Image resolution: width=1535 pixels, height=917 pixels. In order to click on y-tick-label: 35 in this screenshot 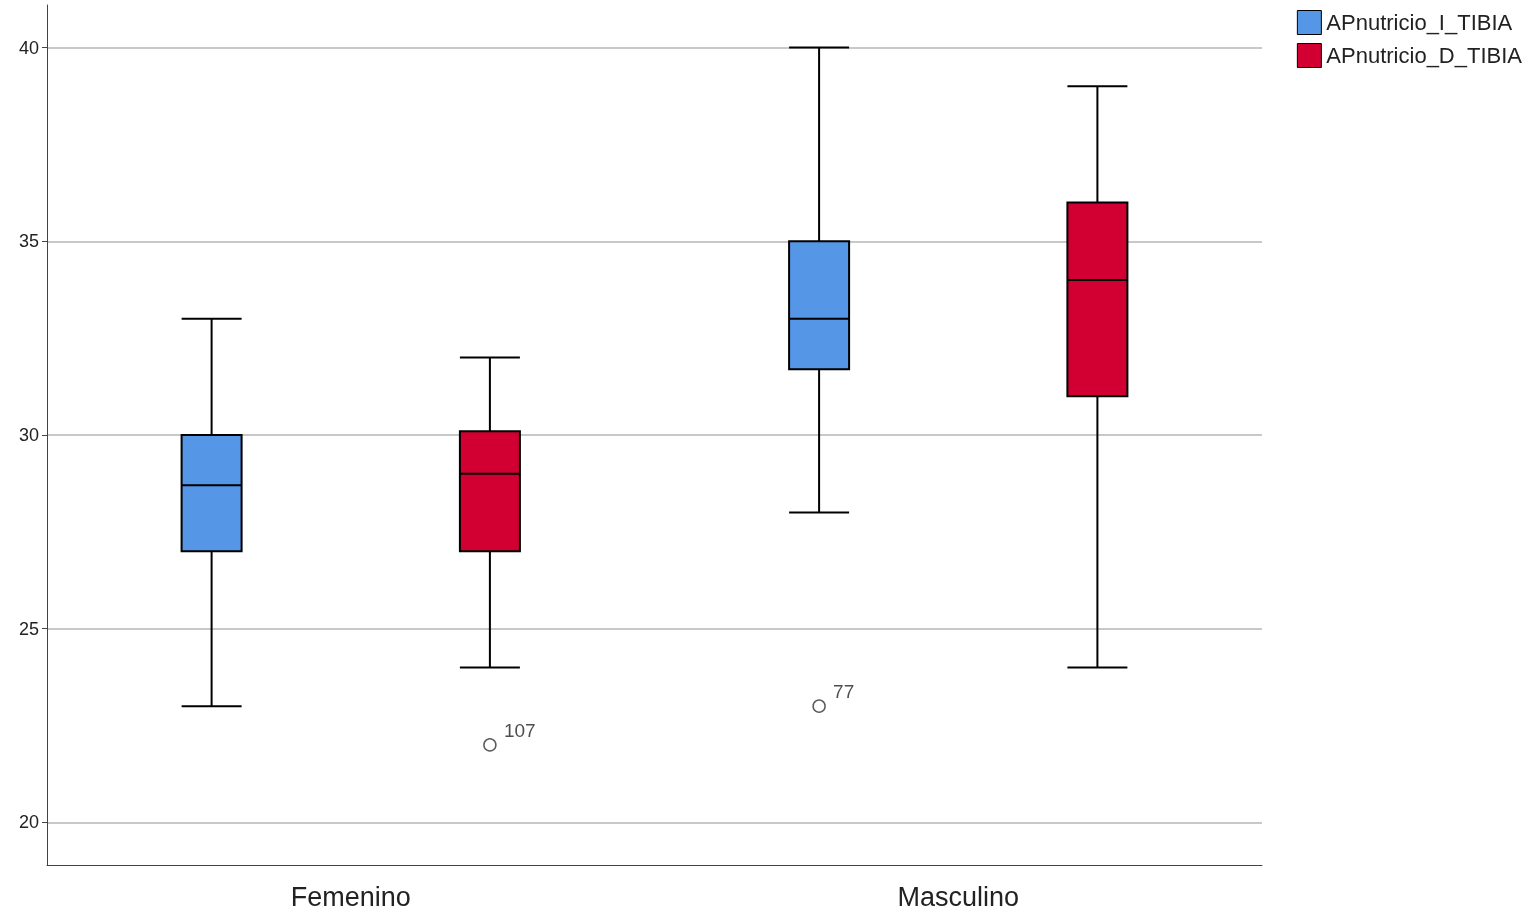, I will do `click(28, 241)`.